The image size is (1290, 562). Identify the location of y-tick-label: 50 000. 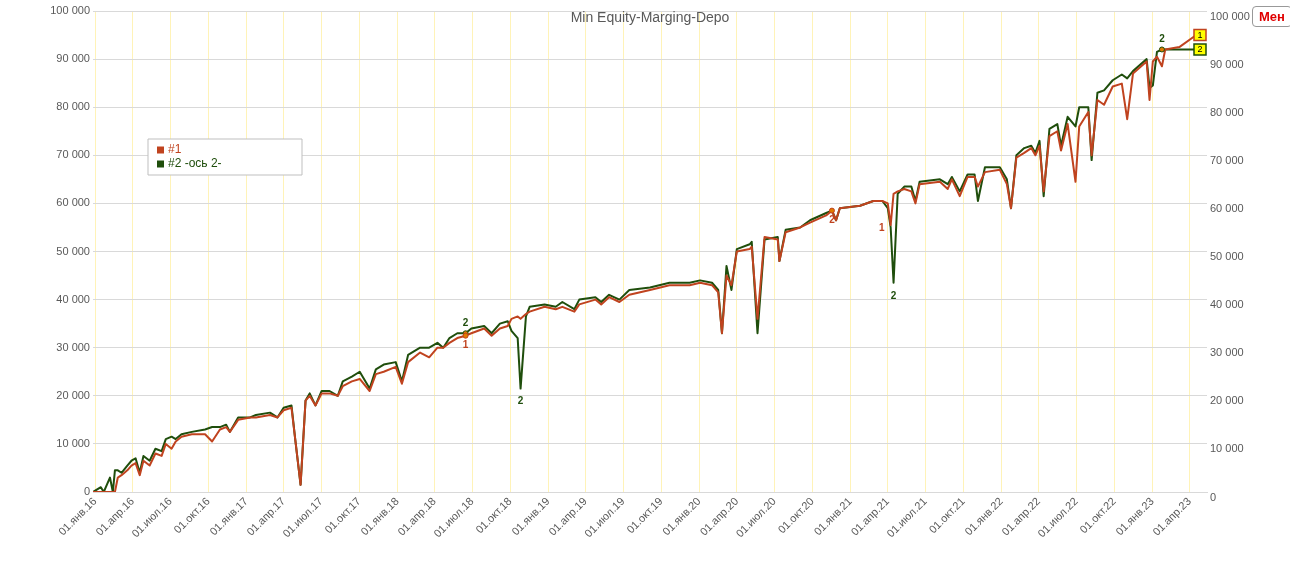
(73, 250).